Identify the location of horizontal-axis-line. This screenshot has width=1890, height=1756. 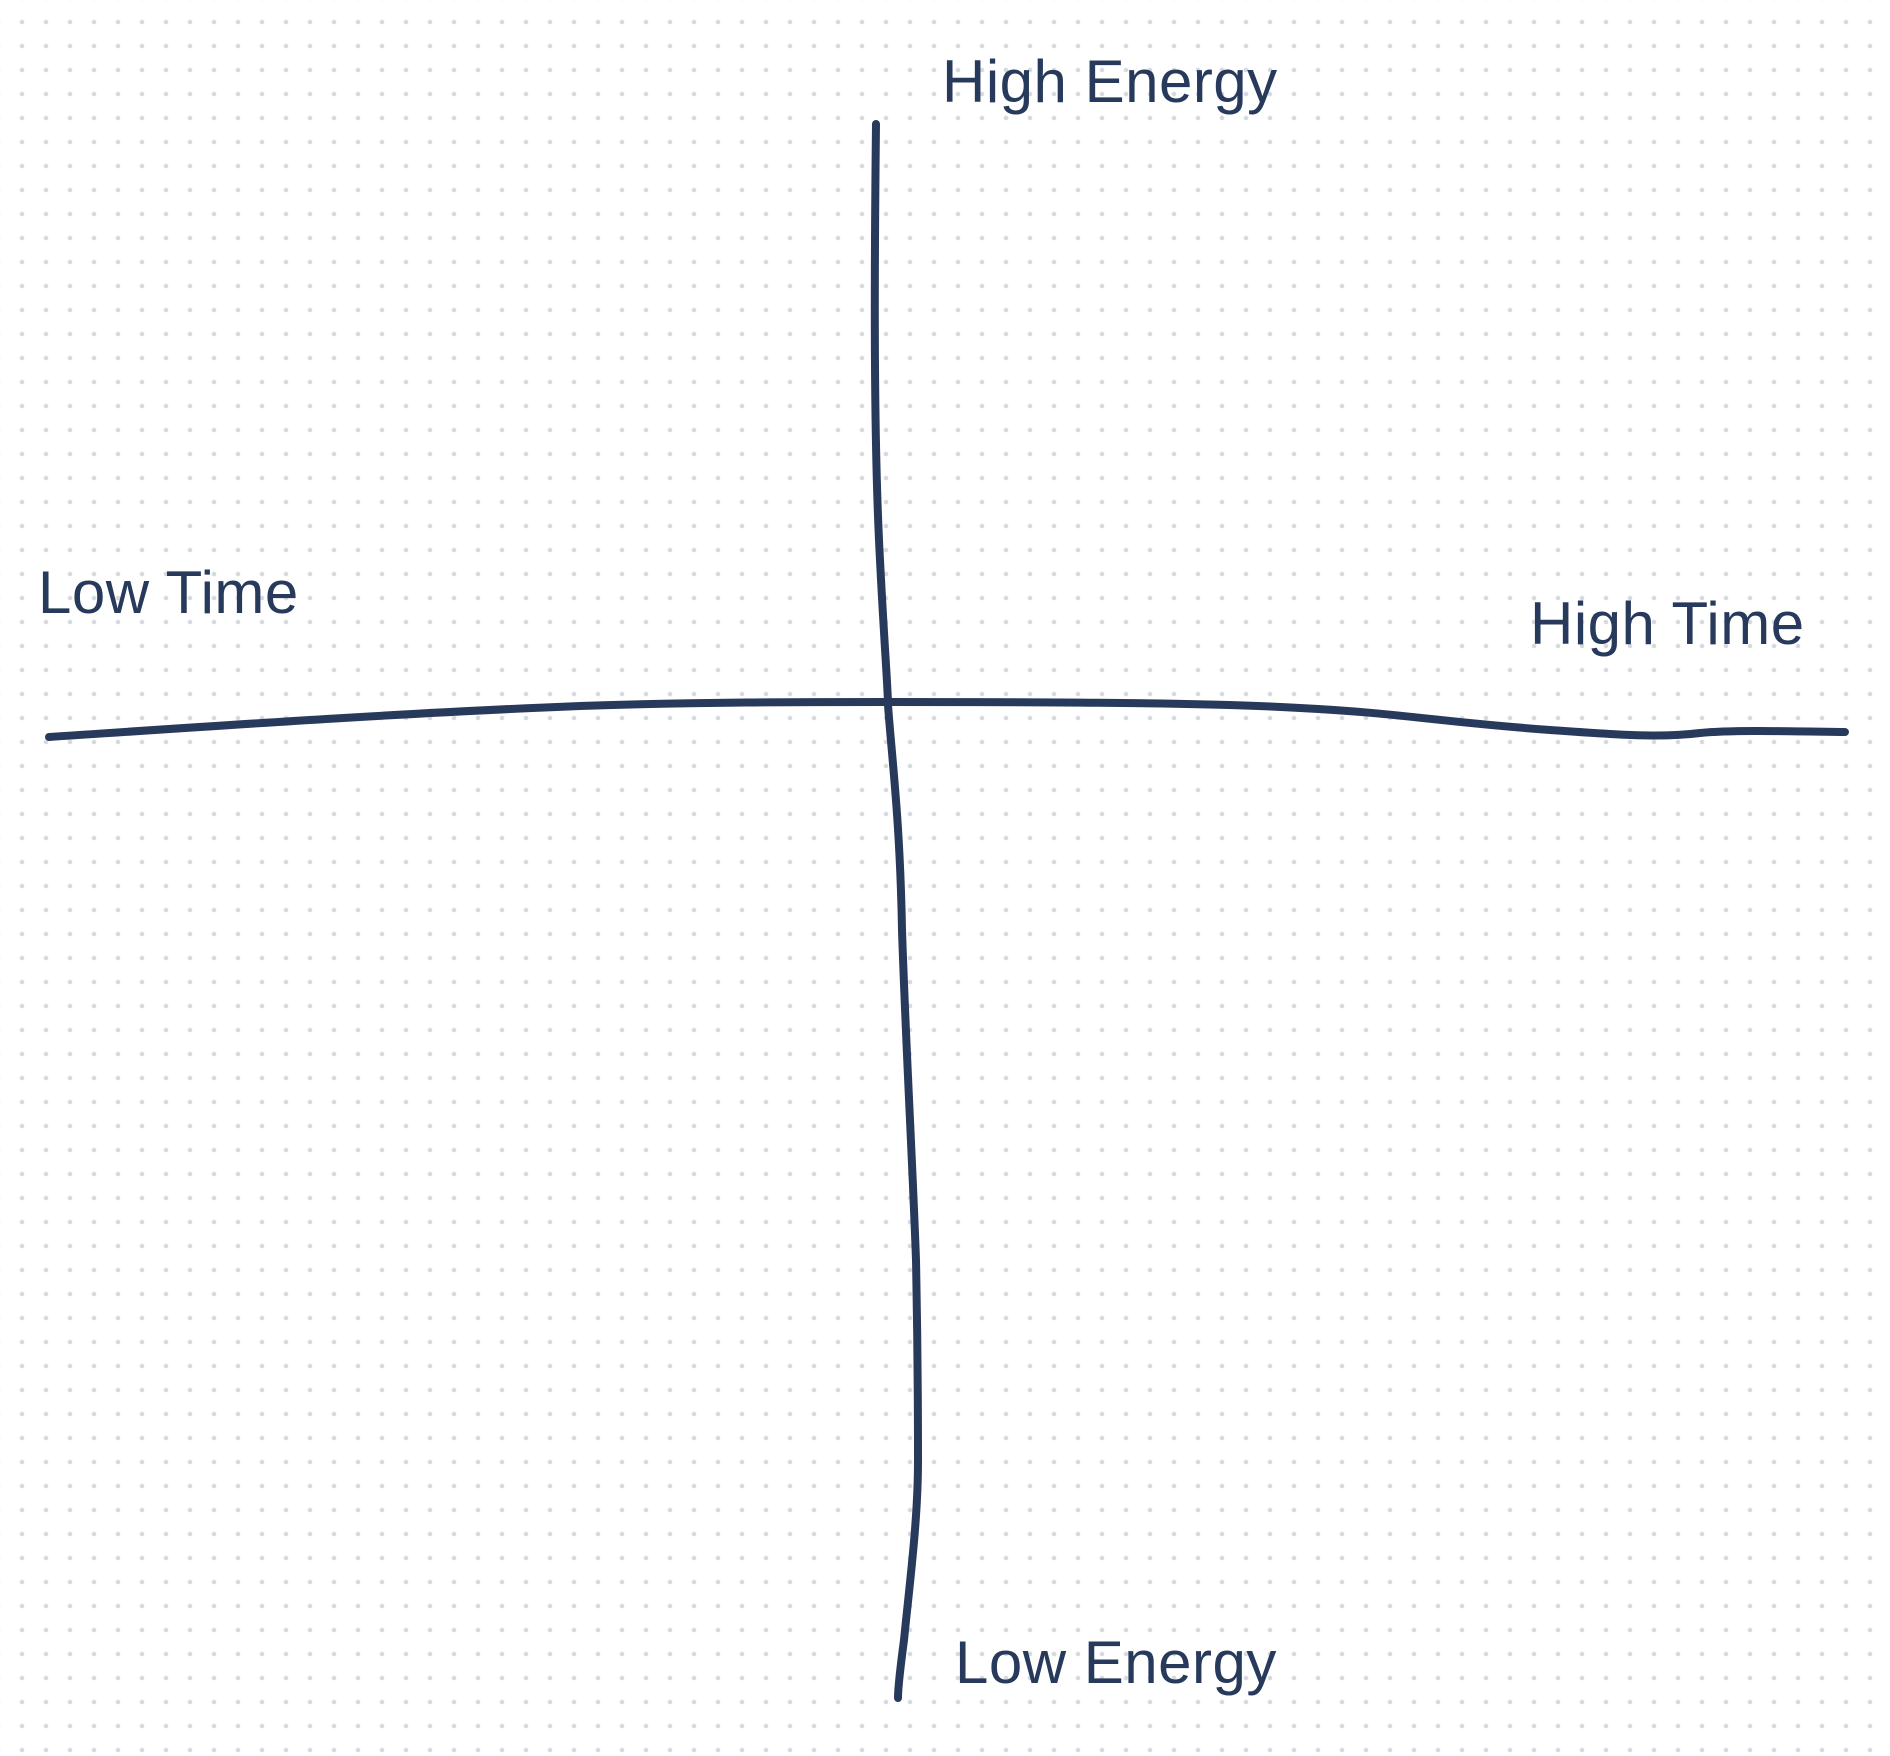
(947, 719).